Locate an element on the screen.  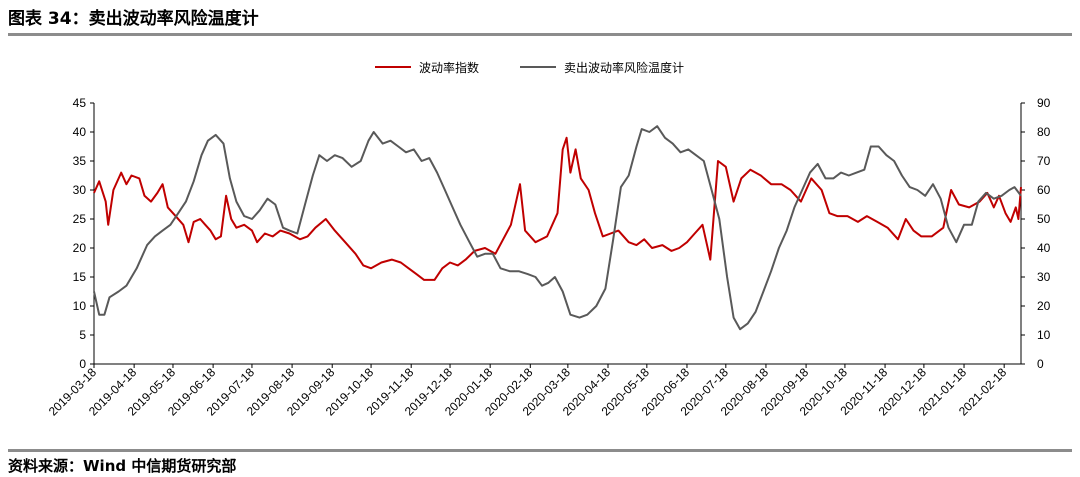
legend-label-1: 波动率指数 is located at coordinates (449, 67).